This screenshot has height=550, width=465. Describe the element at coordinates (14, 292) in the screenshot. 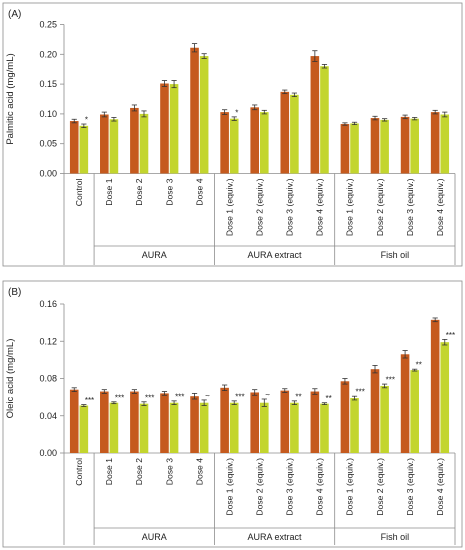

I see `panel-label: (B)` at that location.